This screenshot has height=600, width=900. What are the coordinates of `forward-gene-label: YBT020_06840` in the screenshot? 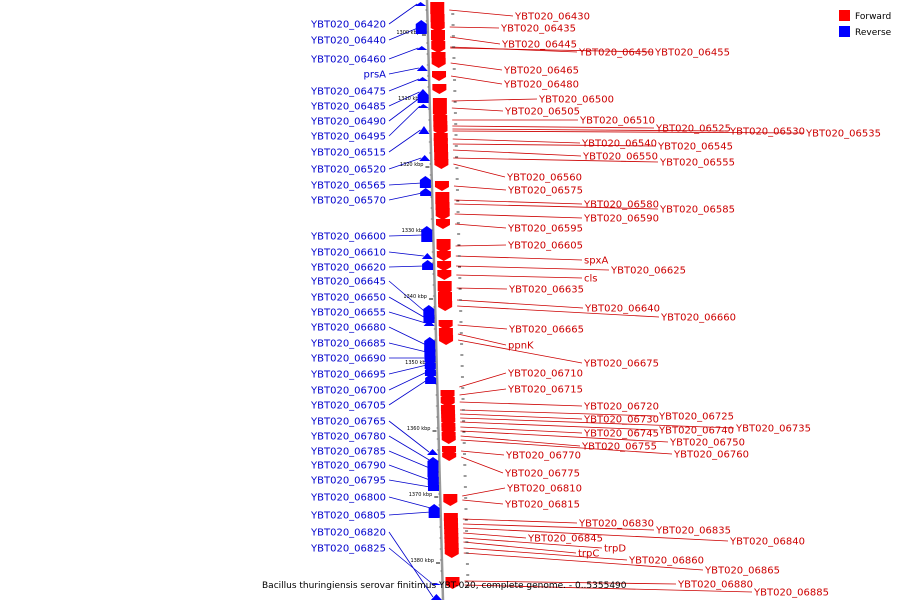 It's located at (767, 542).